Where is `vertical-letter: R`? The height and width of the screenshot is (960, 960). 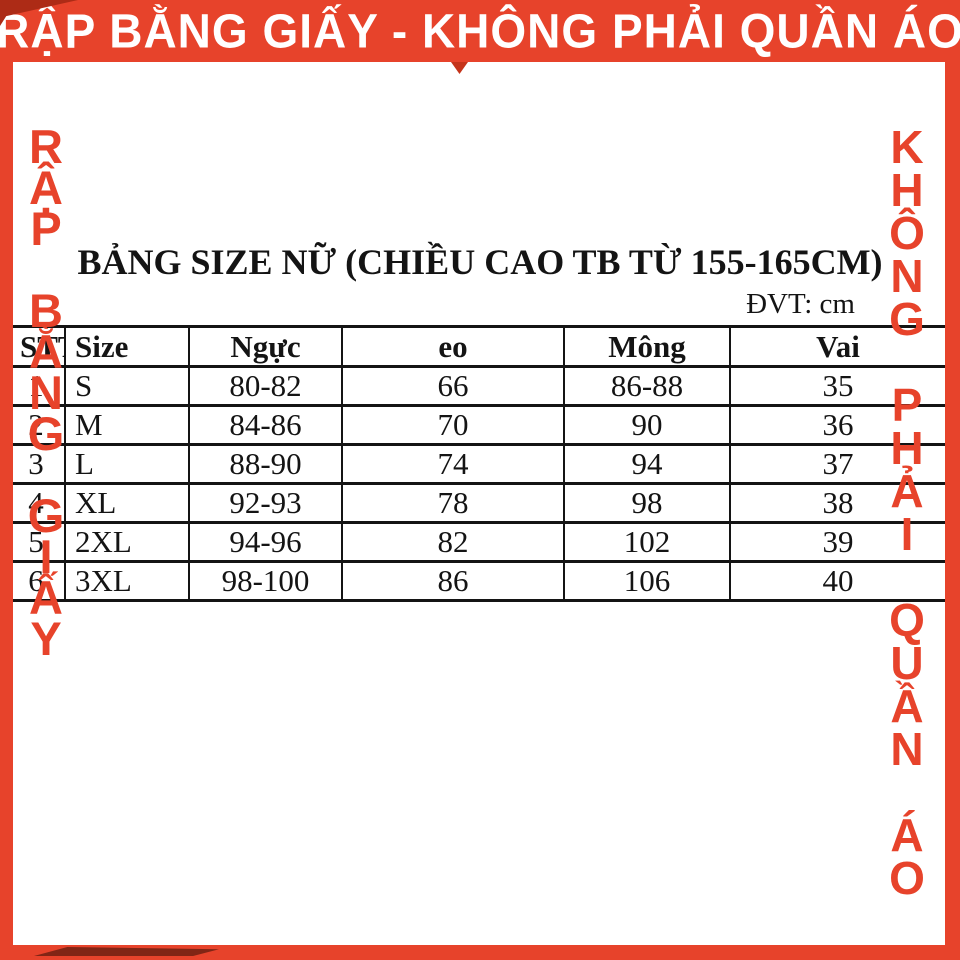
vertical-letter: R is located at coordinates (46, 146).